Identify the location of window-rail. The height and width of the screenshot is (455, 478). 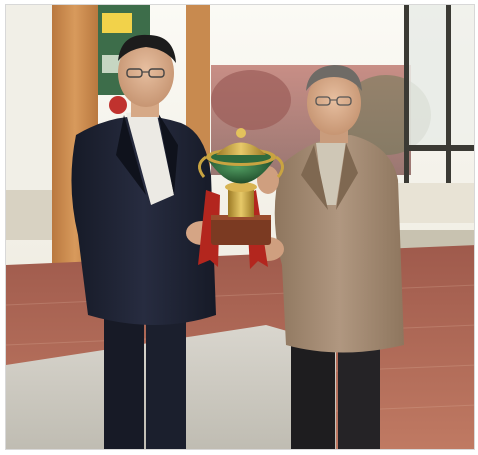
(439, 148).